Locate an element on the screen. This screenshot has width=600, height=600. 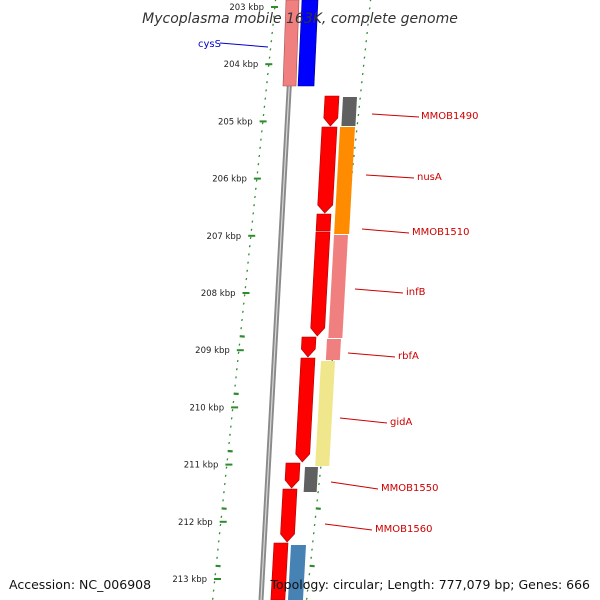
scale-label-6: 209 kbp is located at coordinates (212, 351).